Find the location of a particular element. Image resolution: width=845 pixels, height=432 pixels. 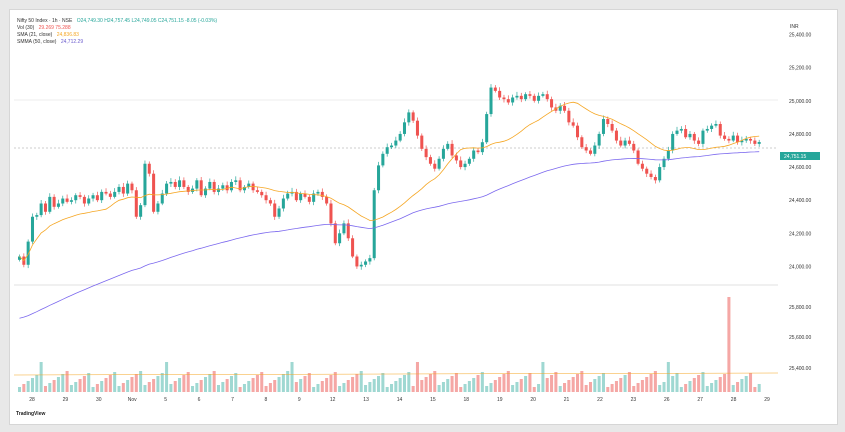

volume-ma-line is located at coordinates (396, 374).